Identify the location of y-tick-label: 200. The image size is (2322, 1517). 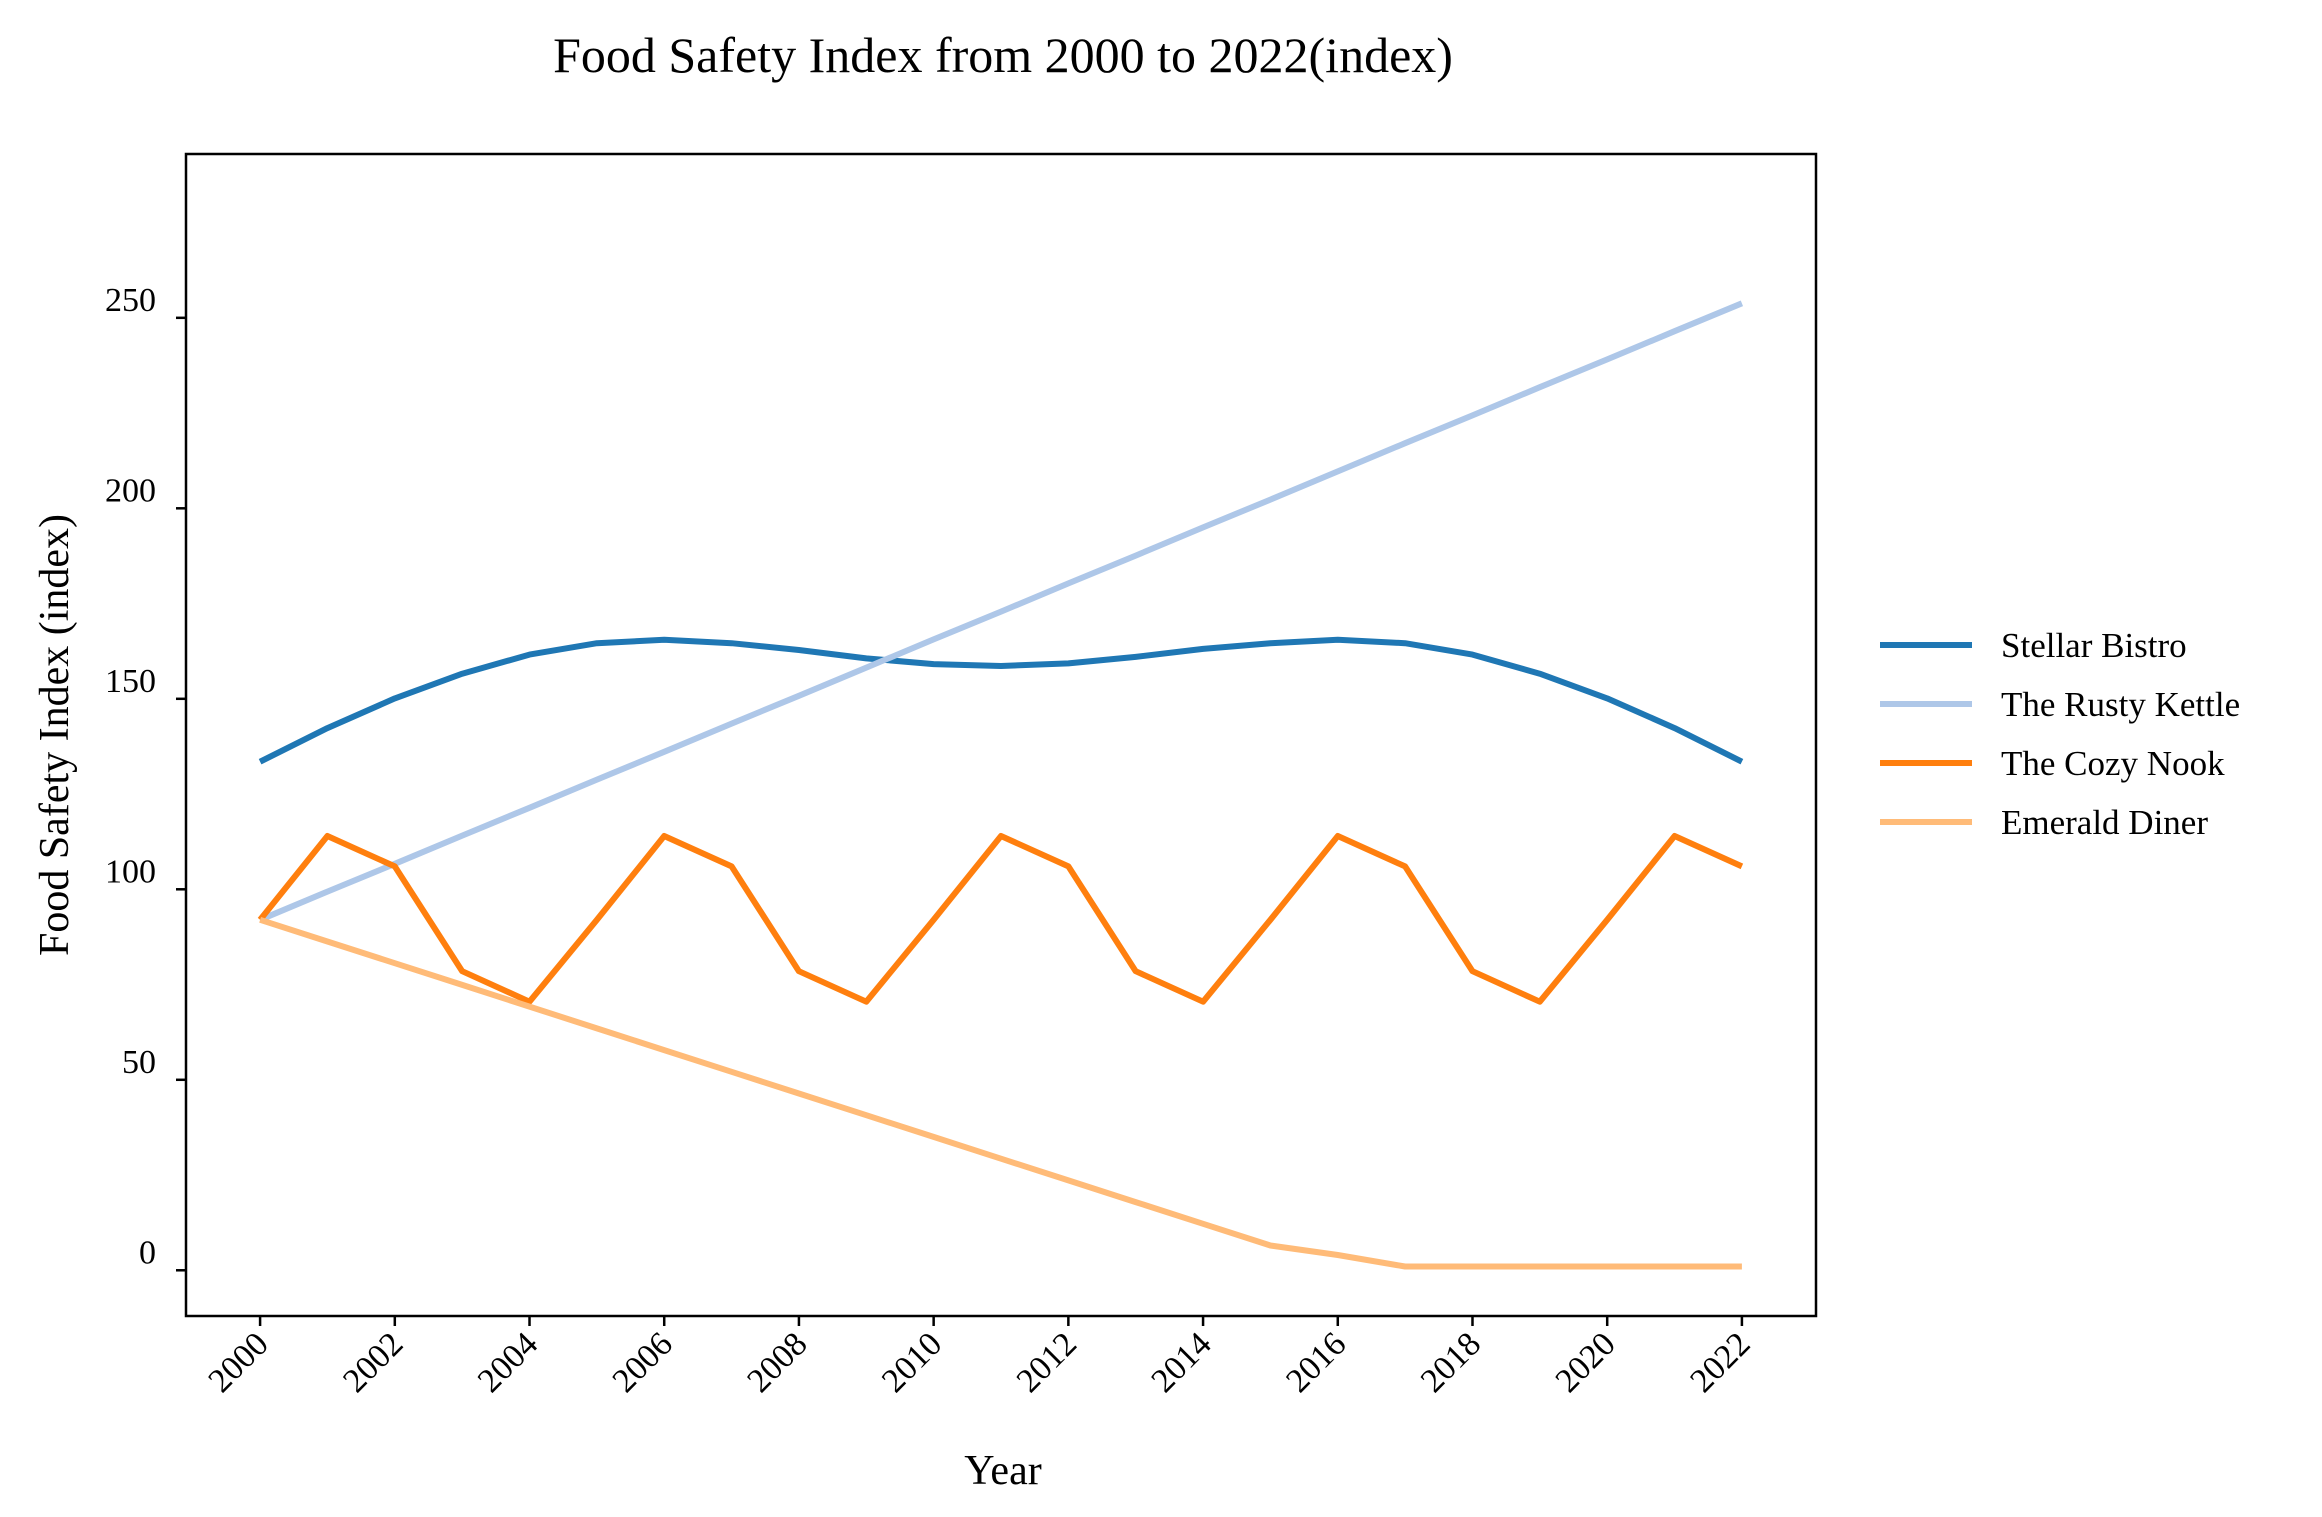
(130, 490).